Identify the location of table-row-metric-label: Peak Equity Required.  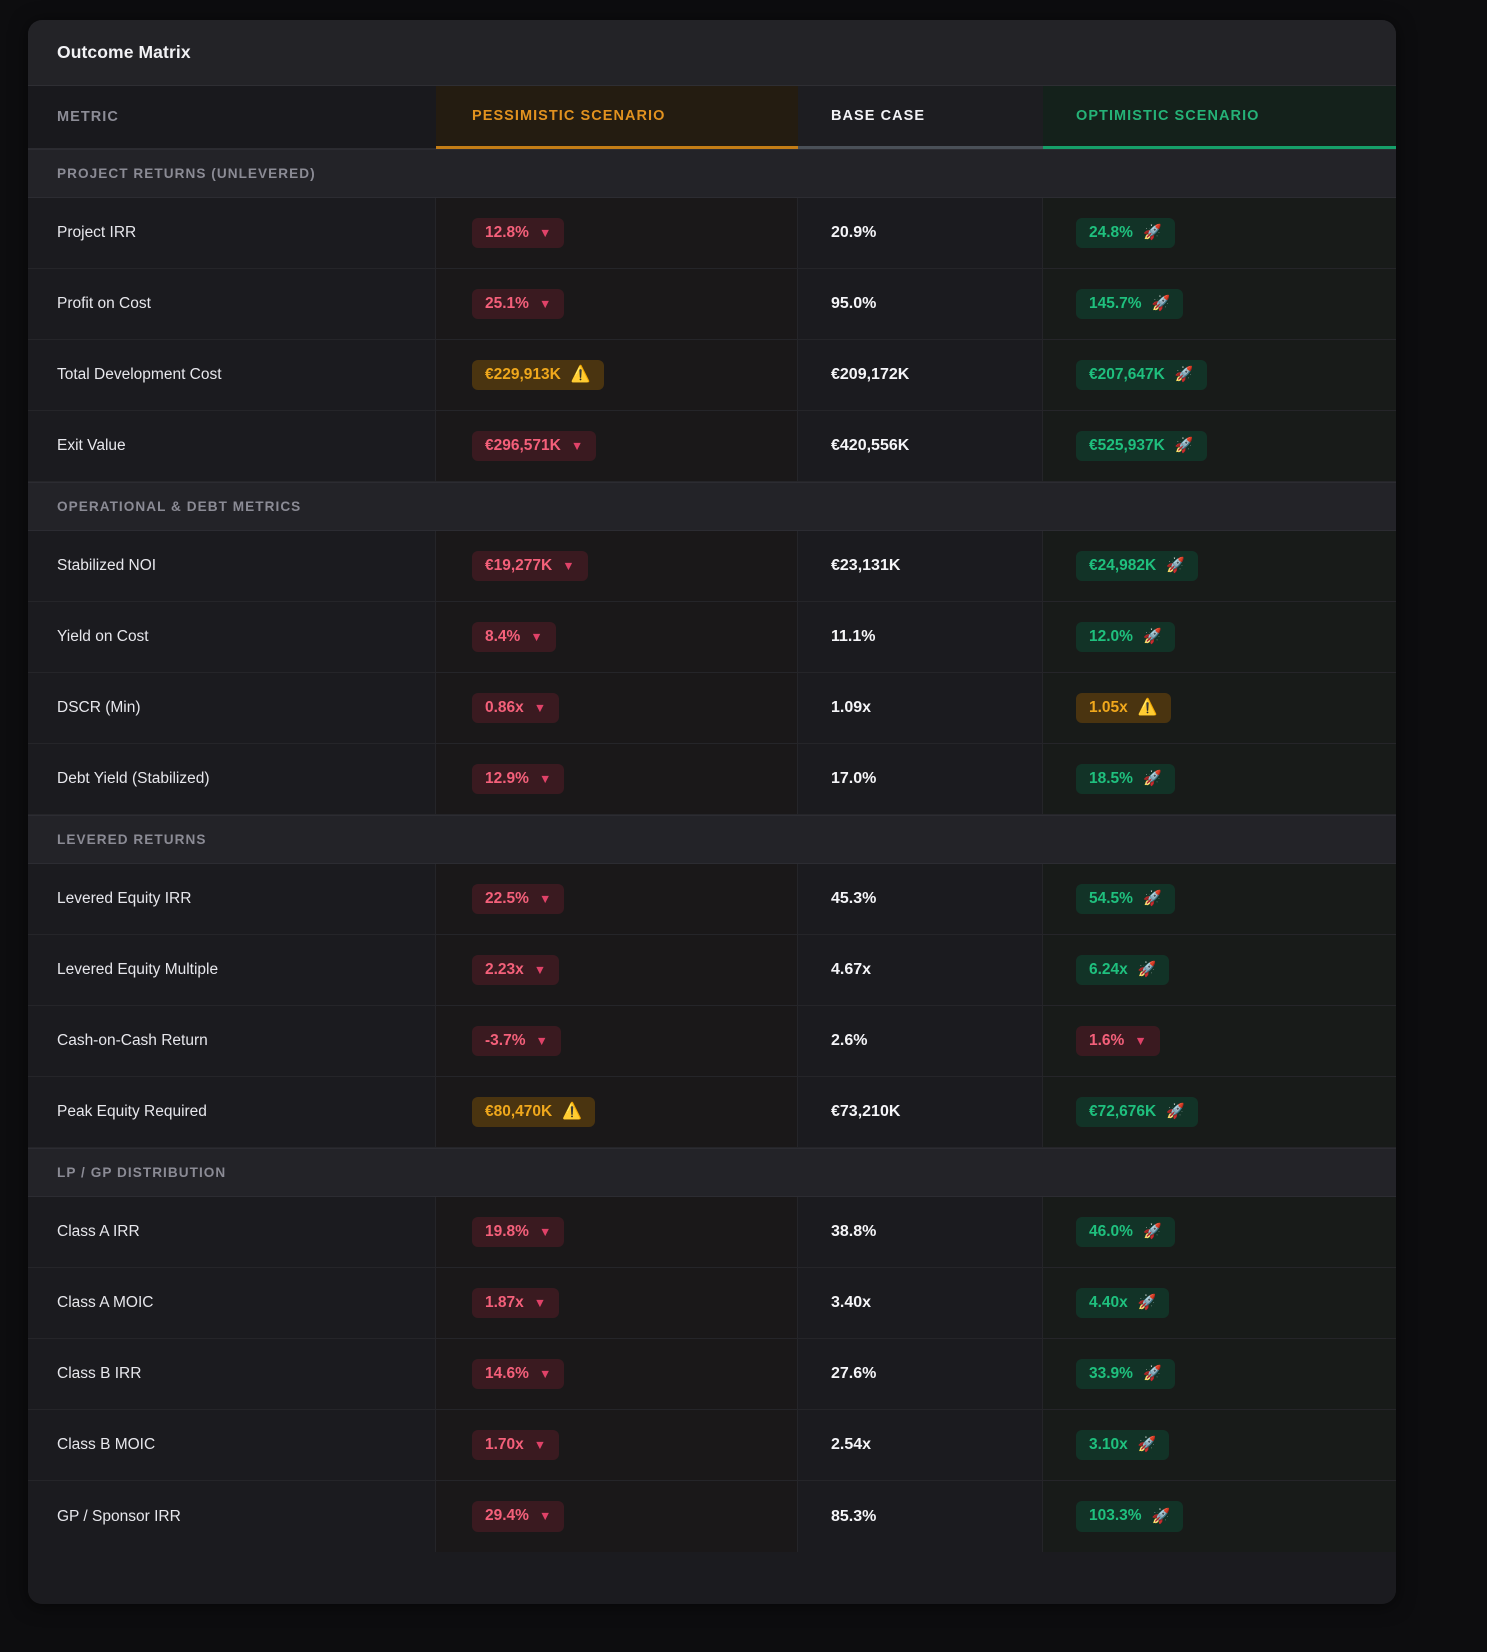
(232, 1112).